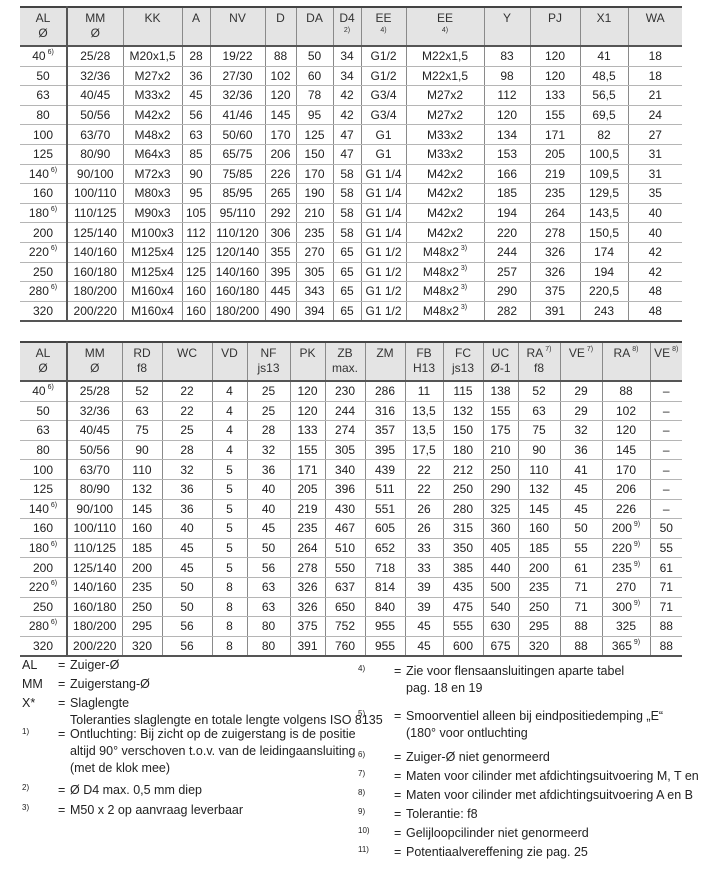 The image size is (702, 879). What do you see at coordinates (500, 647) in the screenshot?
I see `table-cell: 675` at bounding box center [500, 647].